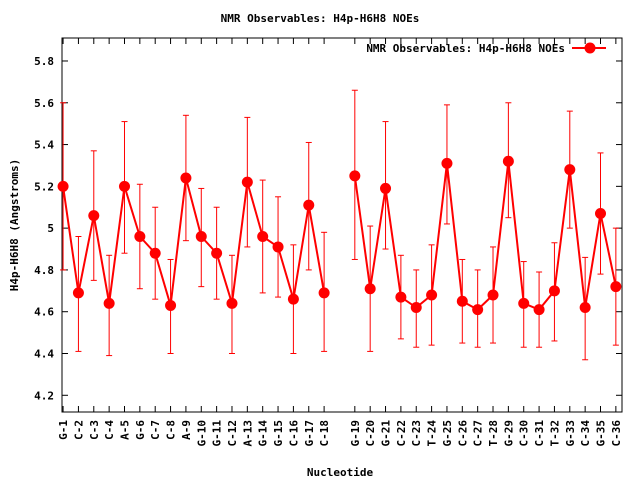  Describe the element at coordinates (370, 433) in the screenshot. I see `x-tick-label: C-20` at that location.